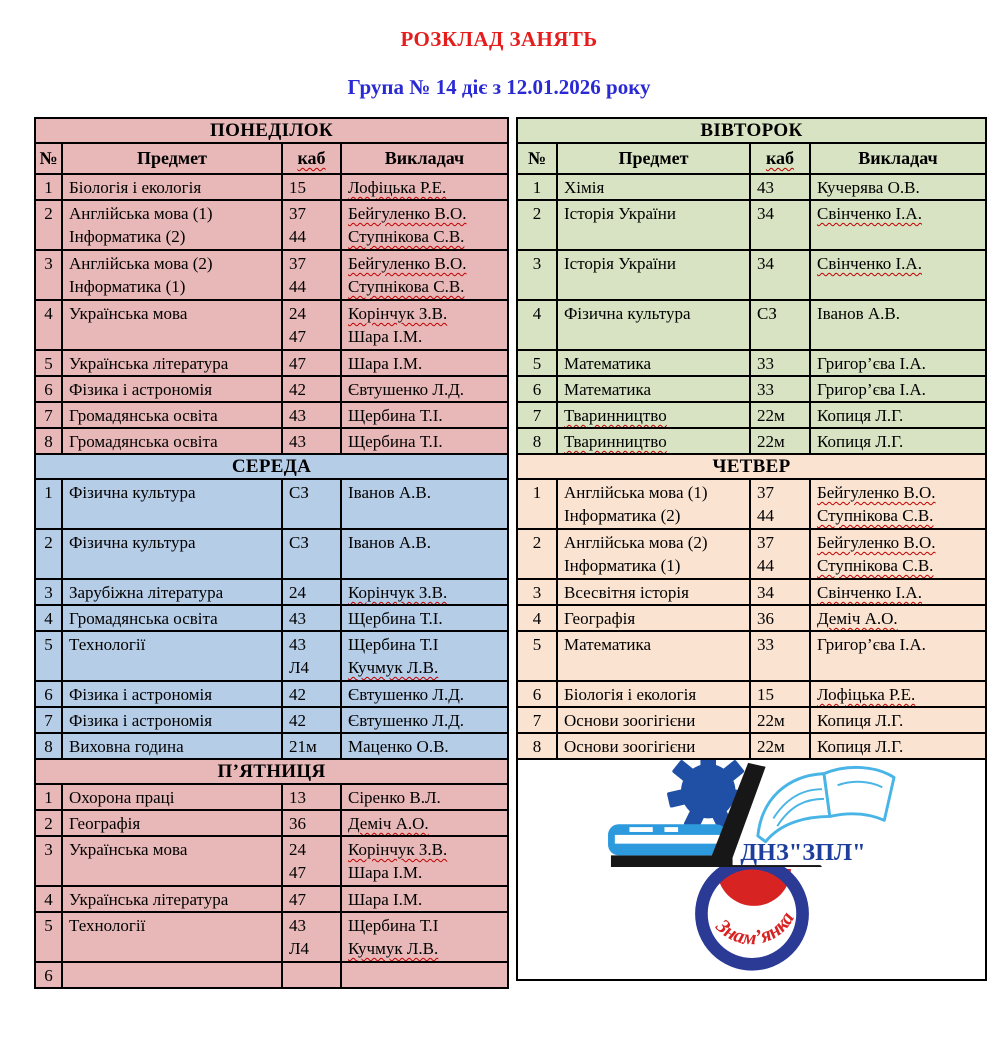  What do you see at coordinates (871, 389) in the screenshot?
I see `text-line: Григор’єва І.А.` at bounding box center [871, 389].